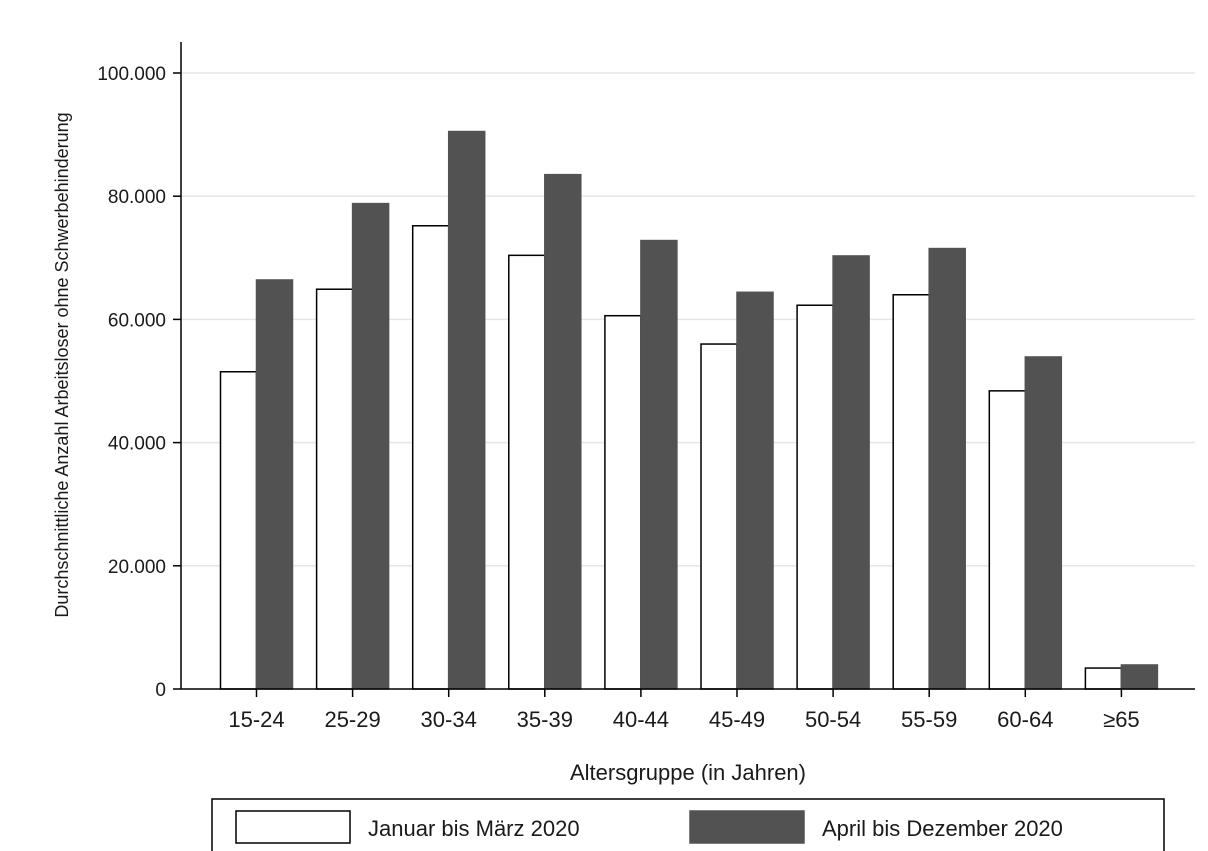  What do you see at coordinates (833, 719) in the screenshot?
I see `x-tick-label: 50-54` at bounding box center [833, 719].